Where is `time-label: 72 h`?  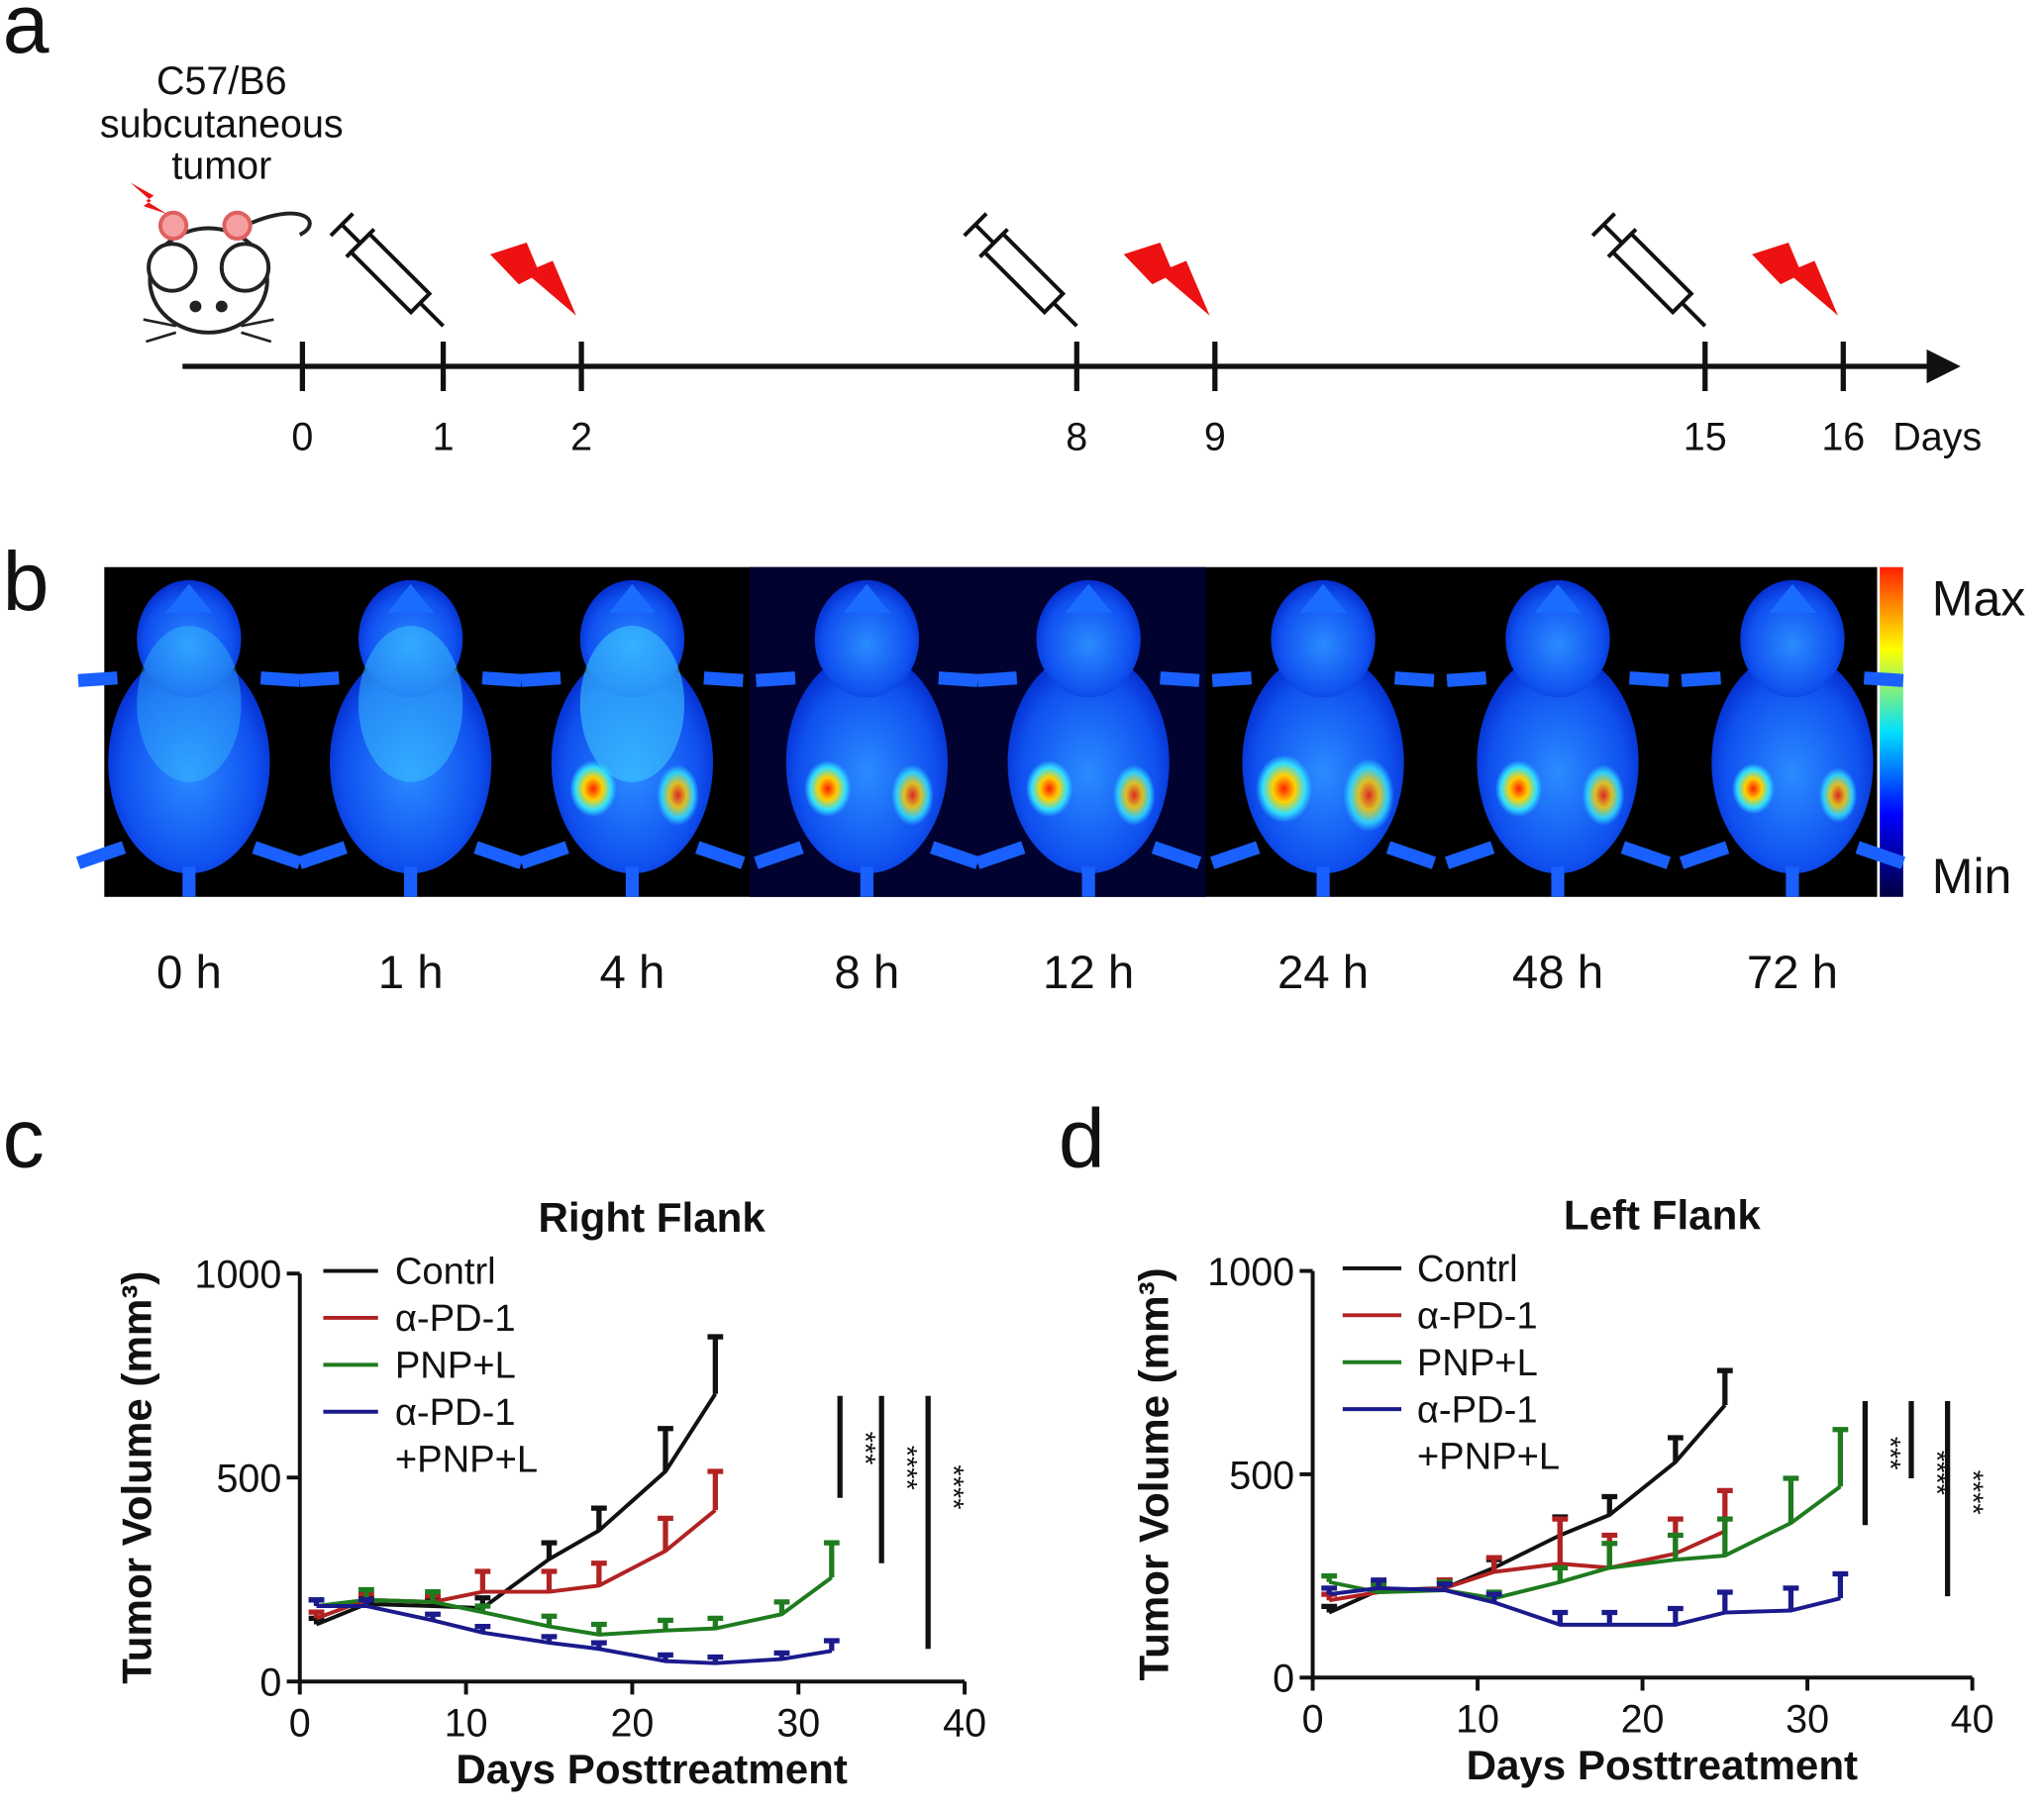 time-label: 72 h is located at coordinates (1792, 973).